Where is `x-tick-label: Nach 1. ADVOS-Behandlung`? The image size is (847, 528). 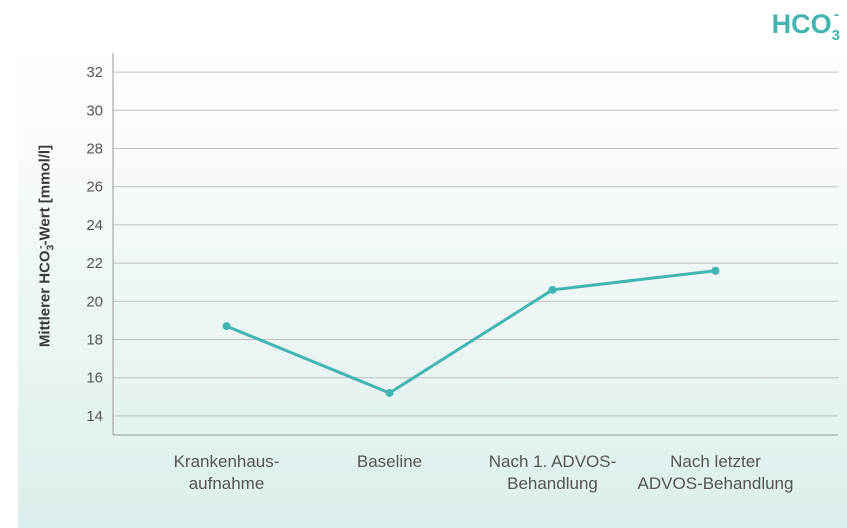
x-tick-label: Nach 1. ADVOS-Behandlung is located at coordinates (553, 472).